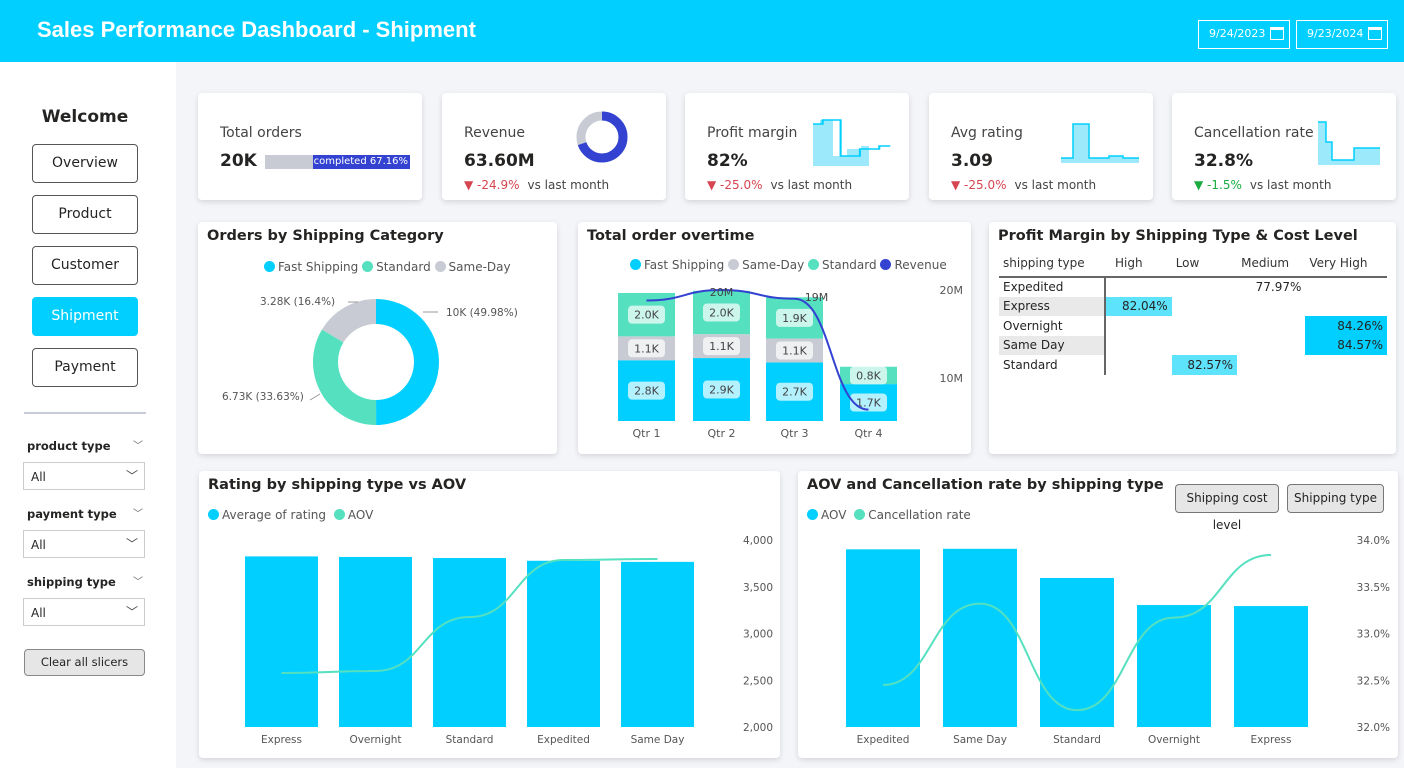  What do you see at coordinates (671, 236) in the screenshot?
I see `chart-title: Total order overtime` at bounding box center [671, 236].